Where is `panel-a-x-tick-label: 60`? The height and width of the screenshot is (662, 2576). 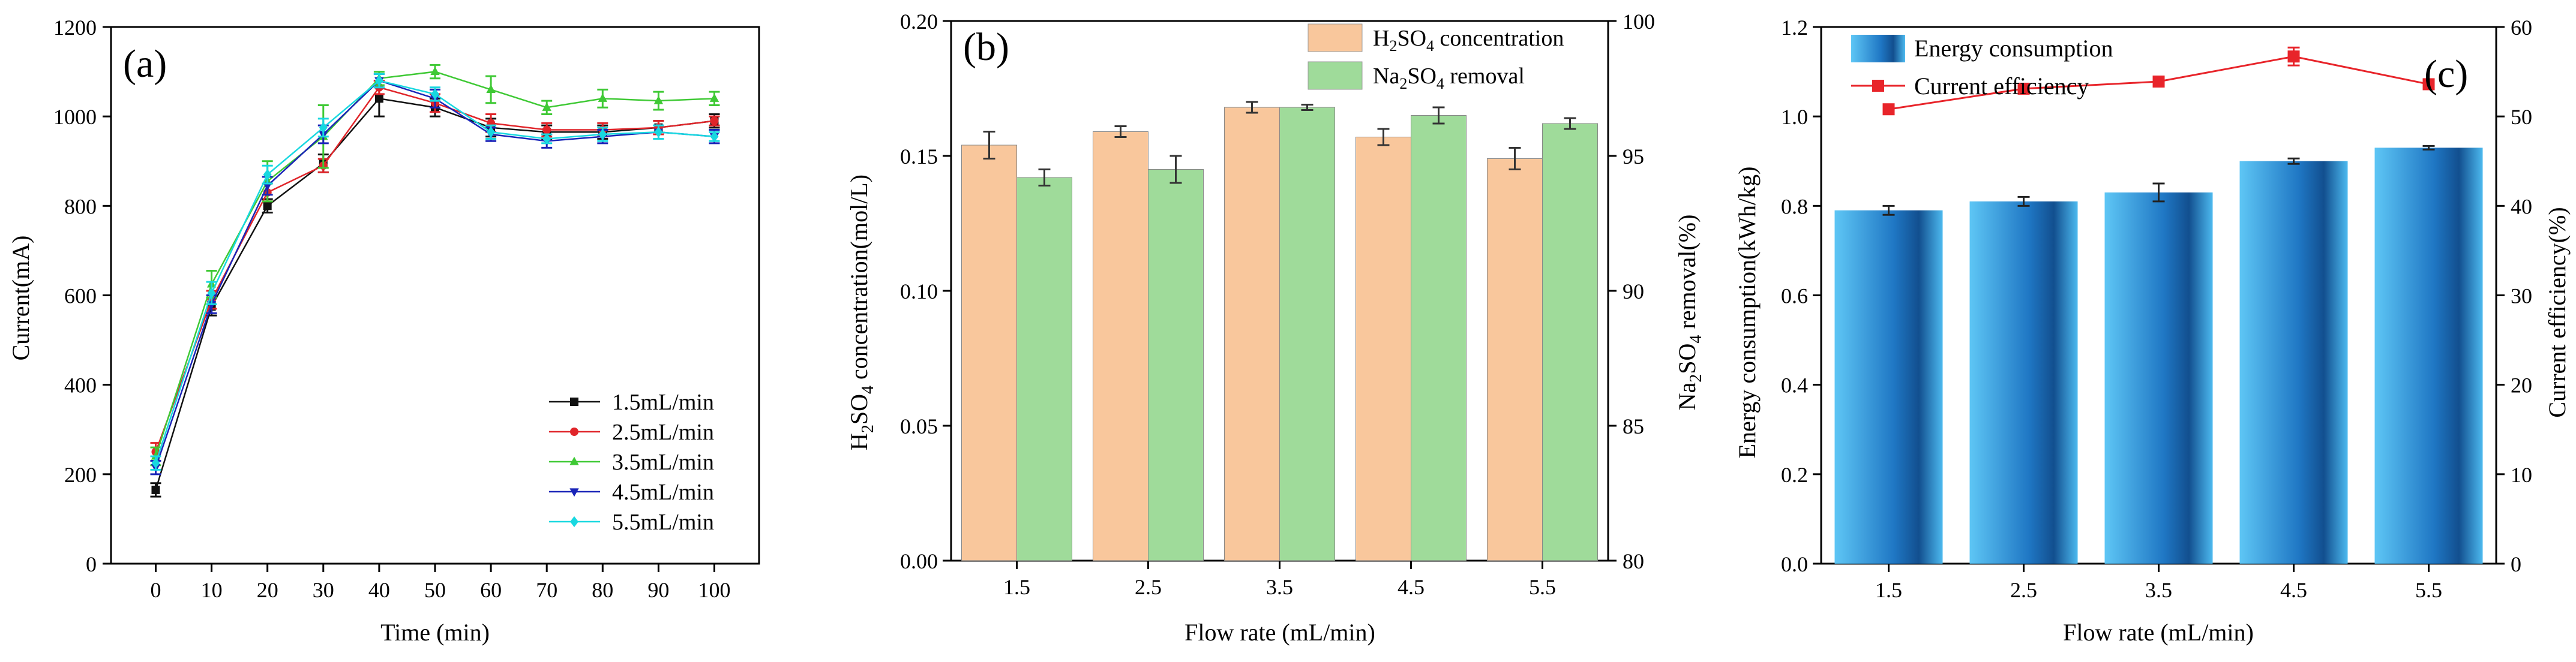
panel-a-x-tick-label: 60 is located at coordinates (491, 590).